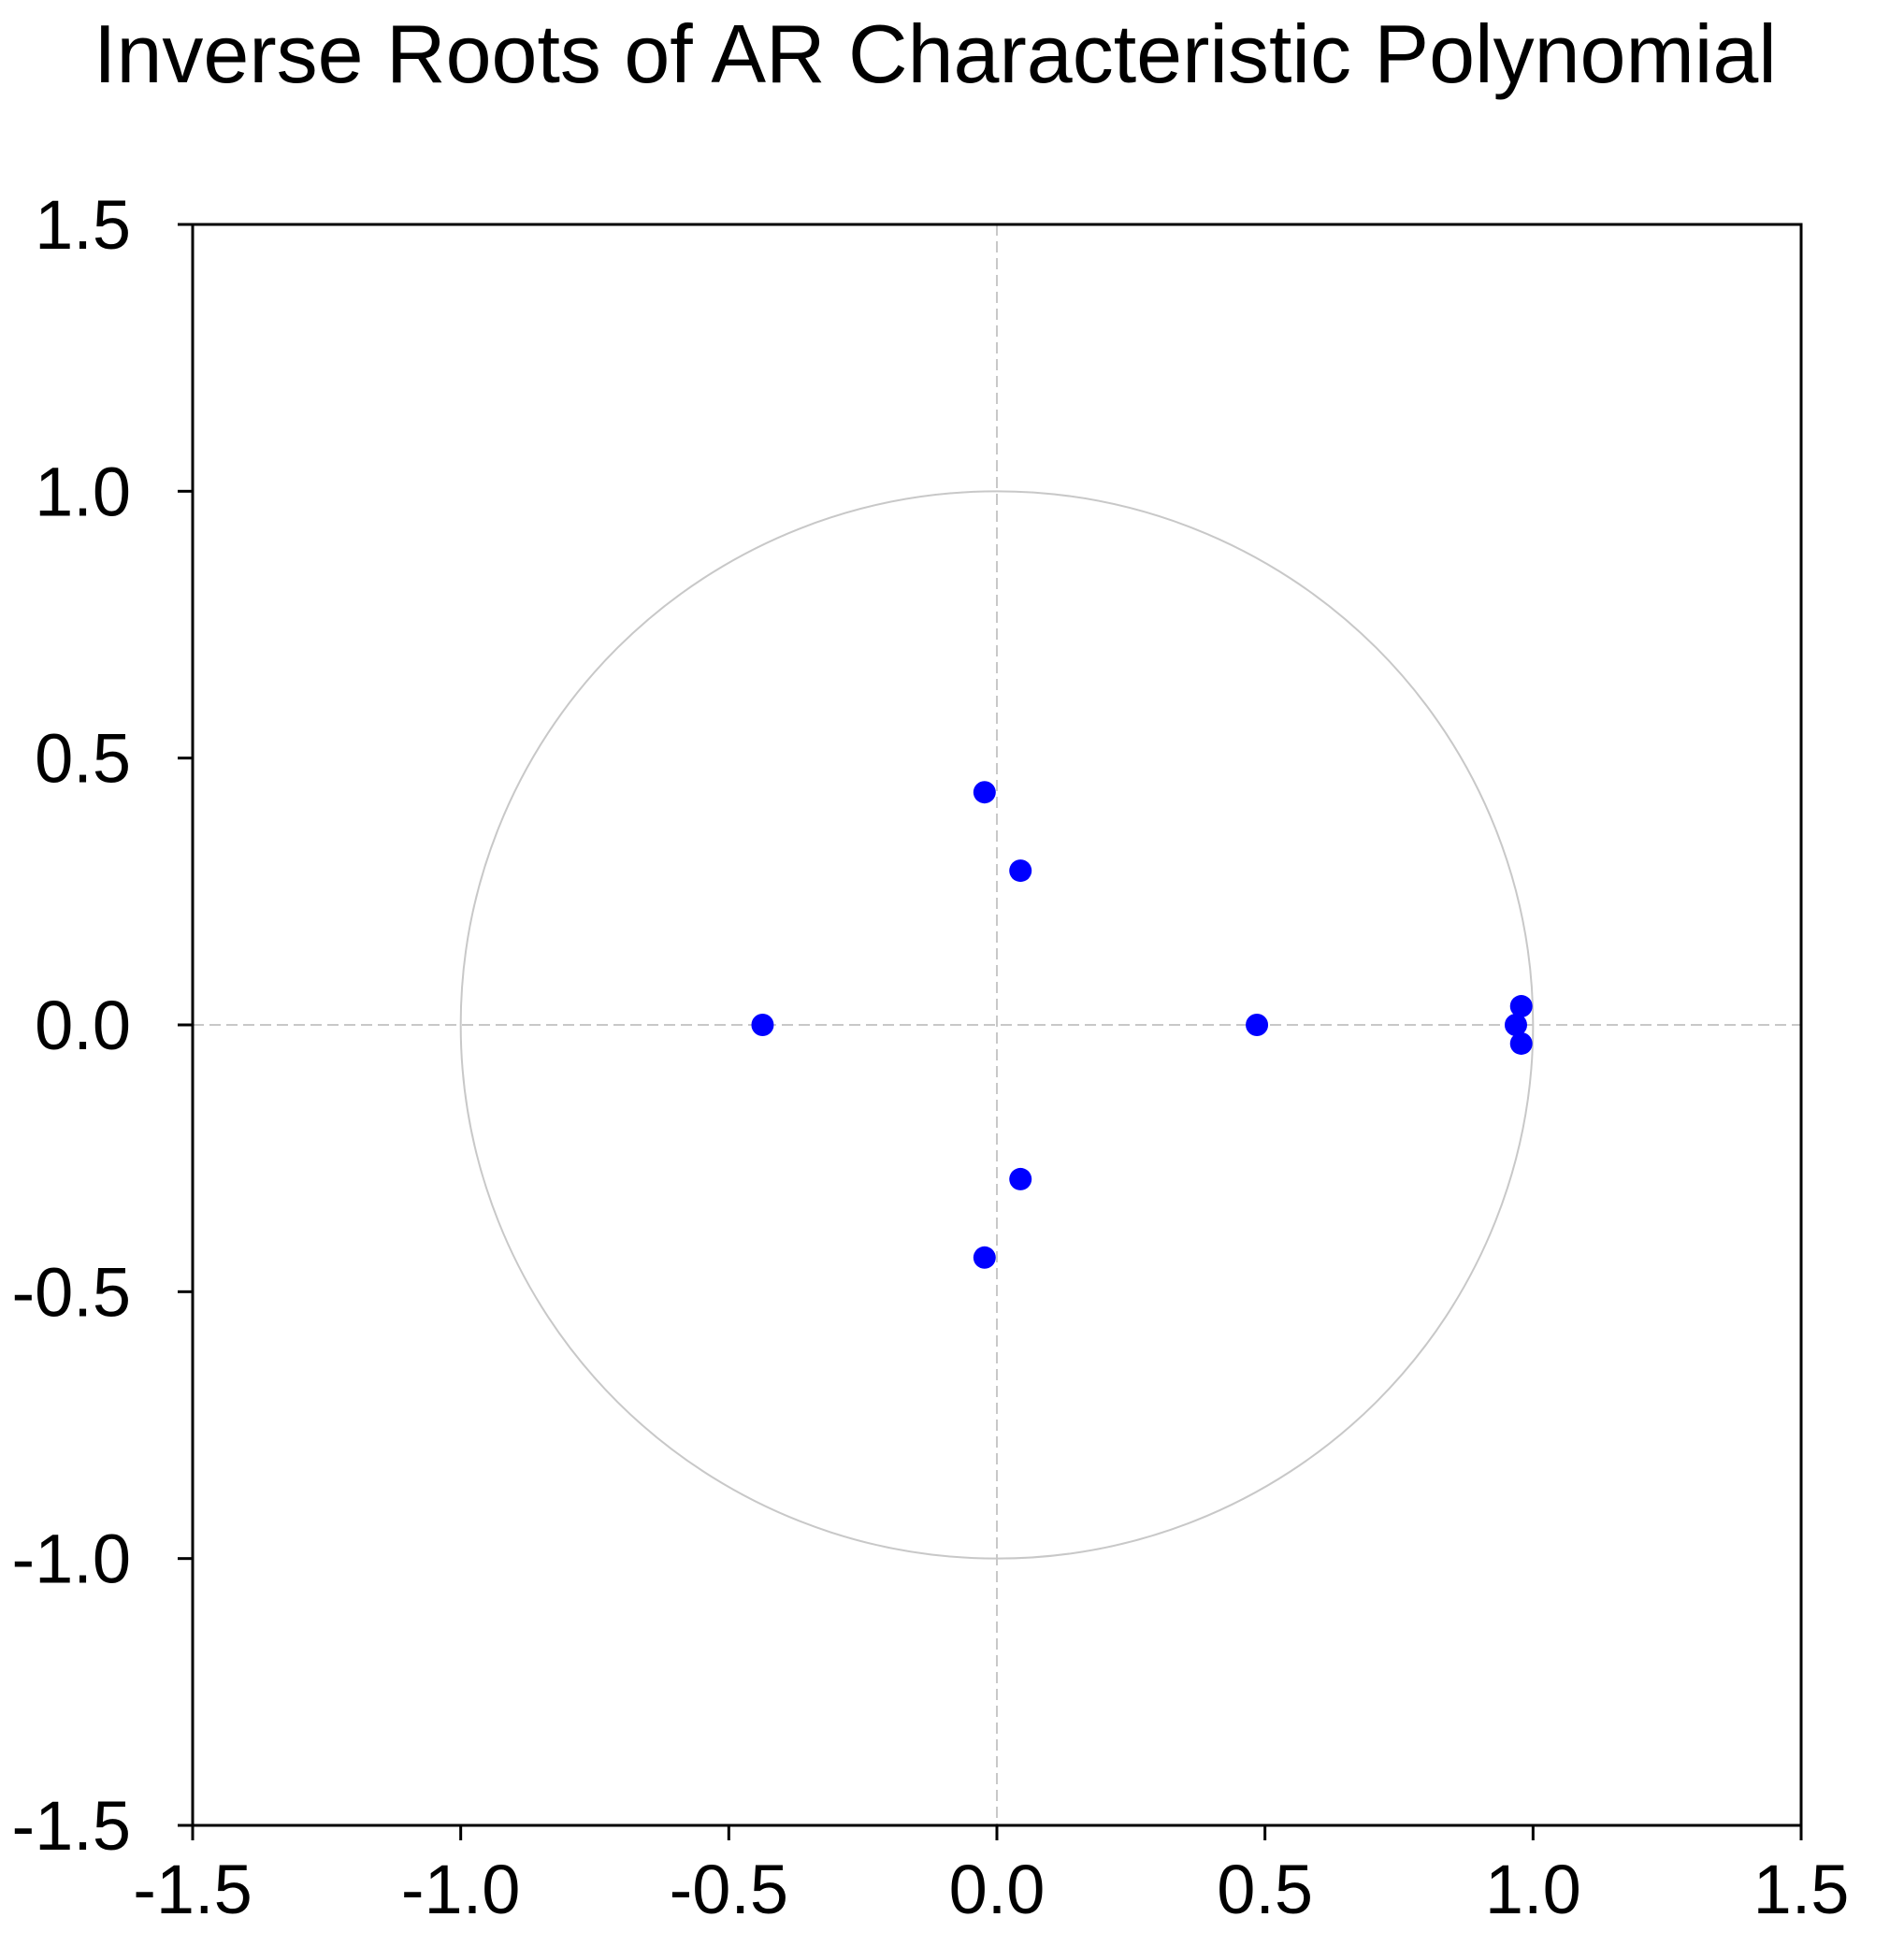 Image resolution: width=1904 pixels, height=1946 pixels. I want to click on x-tick-label: -1.5, so click(192, 1889).